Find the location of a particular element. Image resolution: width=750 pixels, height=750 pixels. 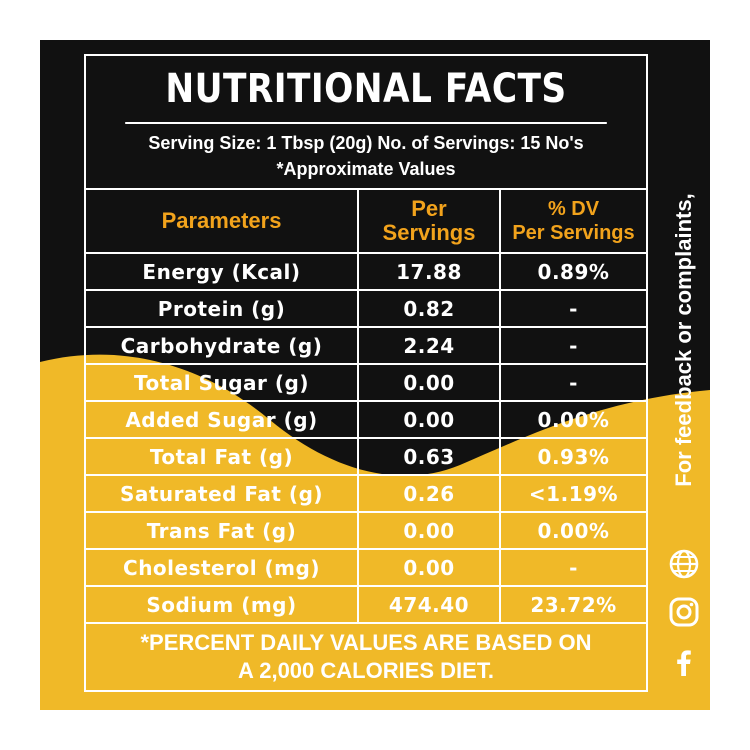

row-per-serving: 17.88 is located at coordinates (429, 271).